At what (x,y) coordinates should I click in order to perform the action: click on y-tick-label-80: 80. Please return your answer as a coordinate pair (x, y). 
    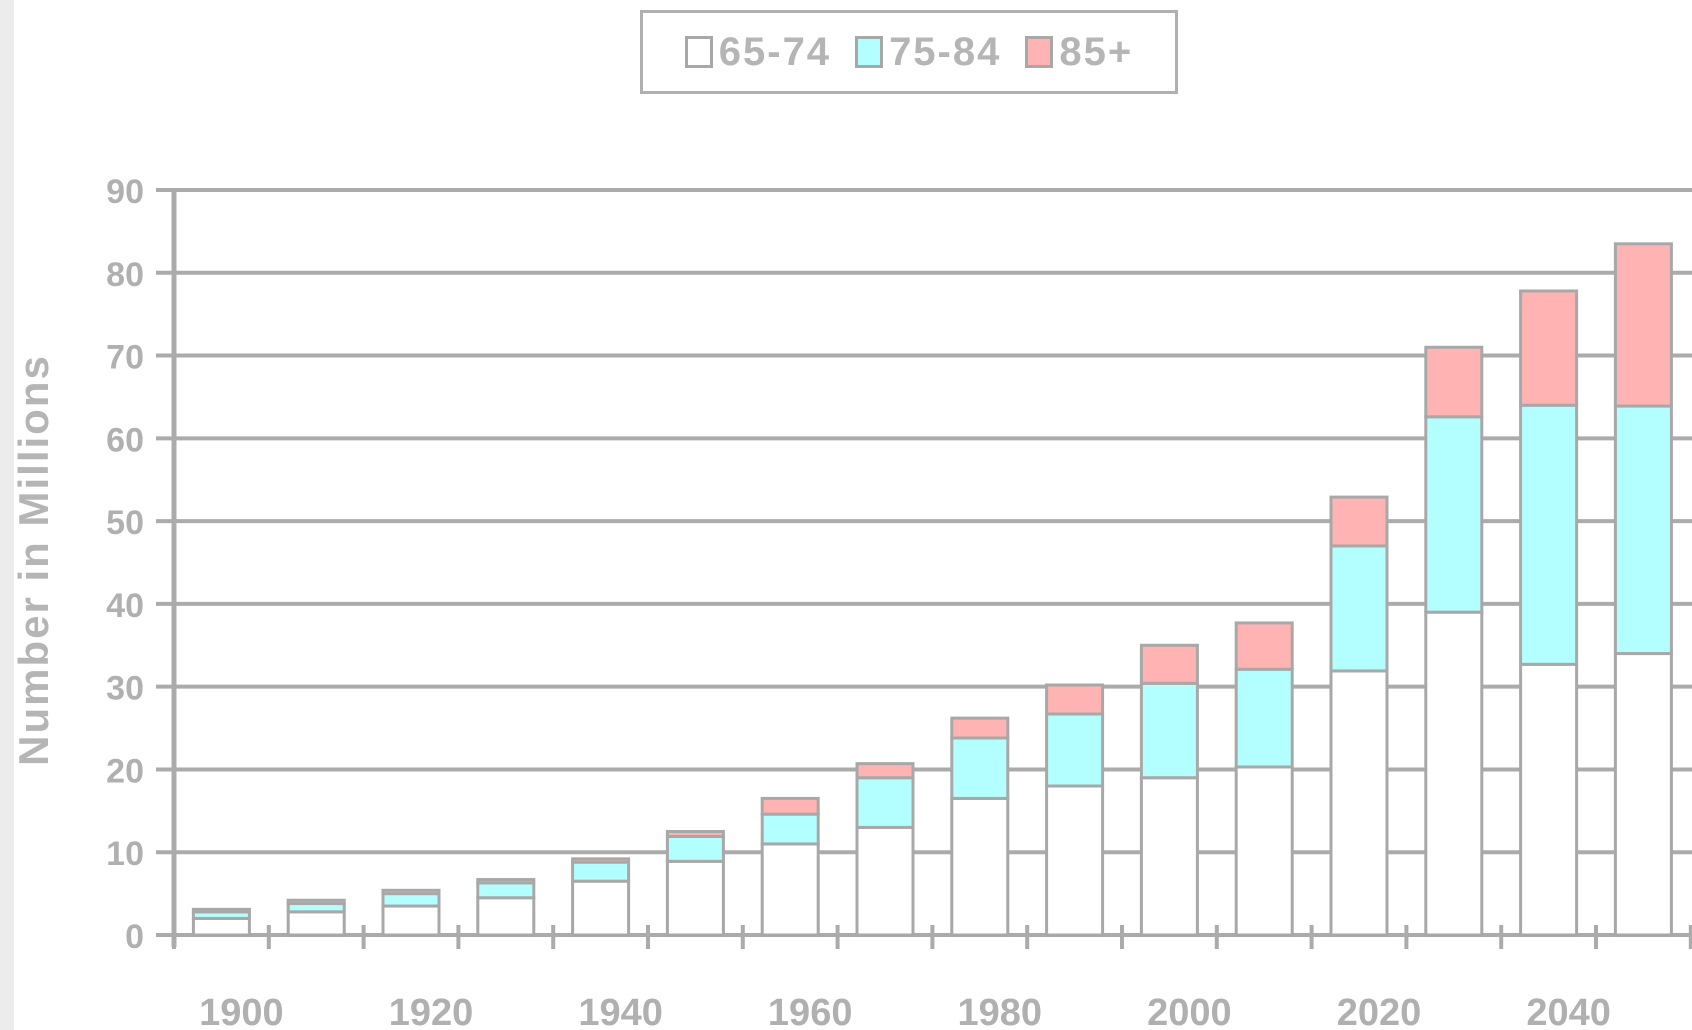
    Looking at the image, I should click on (125, 275).